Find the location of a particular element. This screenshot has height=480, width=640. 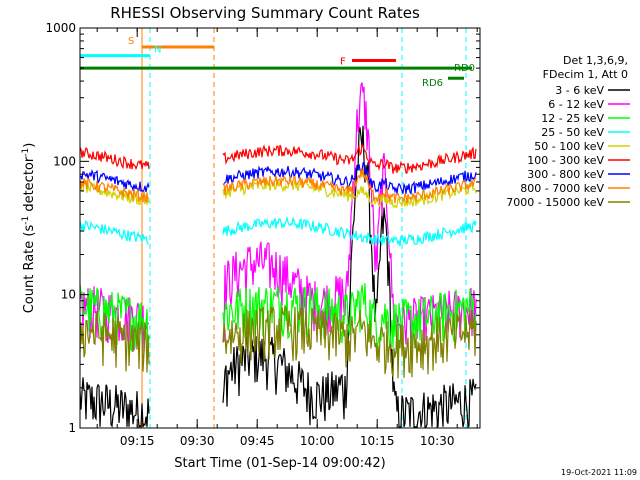

x-tick-label: 10:15 is located at coordinates (377, 441).